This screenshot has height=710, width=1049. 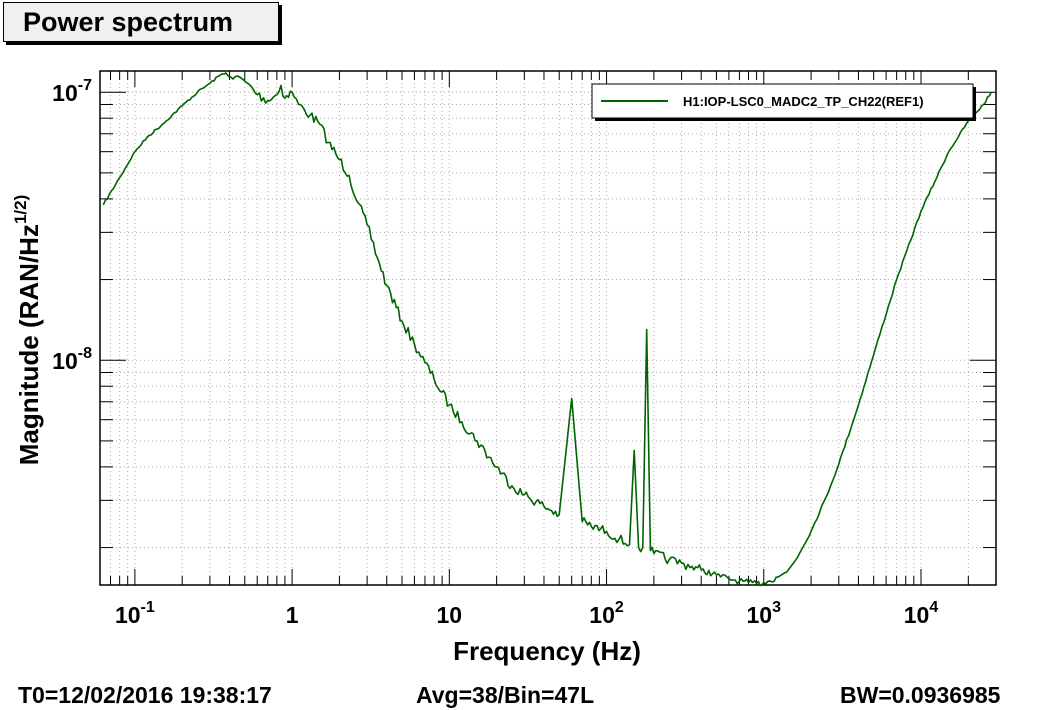 What do you see at coordinates (72, 359) in the screenshot?
I see `y-tick-label: 10⁻⁸` at bounding box center [72, 359].